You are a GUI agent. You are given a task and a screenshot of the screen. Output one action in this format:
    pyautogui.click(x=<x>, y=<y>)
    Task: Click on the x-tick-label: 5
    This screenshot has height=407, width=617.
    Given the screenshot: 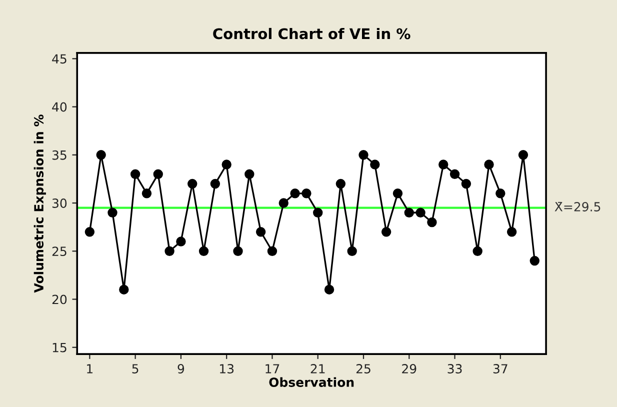 What is the action you would take?
    pyautogui.click(x=135, y=369)
    